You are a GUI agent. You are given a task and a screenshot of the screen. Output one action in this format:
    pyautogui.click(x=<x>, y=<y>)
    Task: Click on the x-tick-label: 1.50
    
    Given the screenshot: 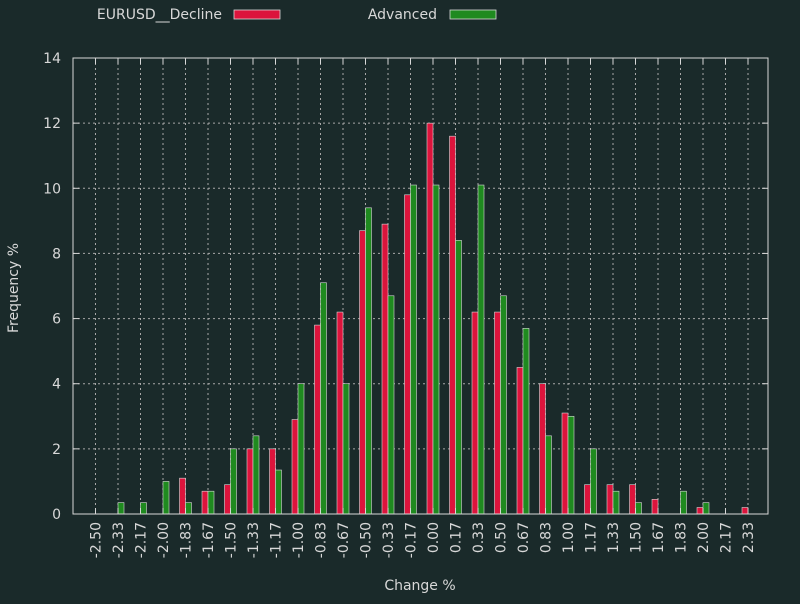 What is the action you would take?
    pyautogui.click(x=637, y=537)
    